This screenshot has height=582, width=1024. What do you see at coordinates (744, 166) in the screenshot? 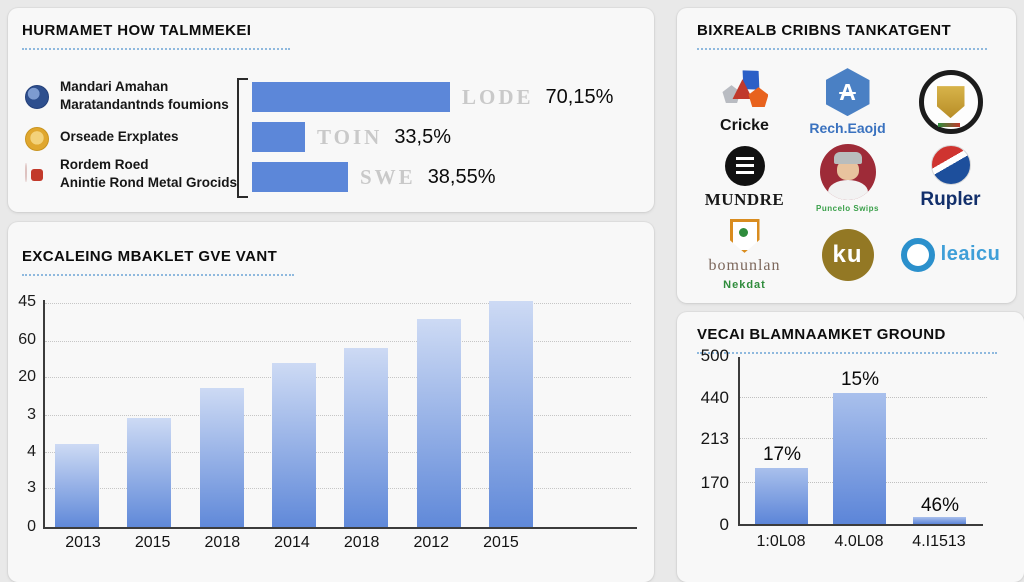
I see `stripe-circle-icon` at bounding box center [744, 166].